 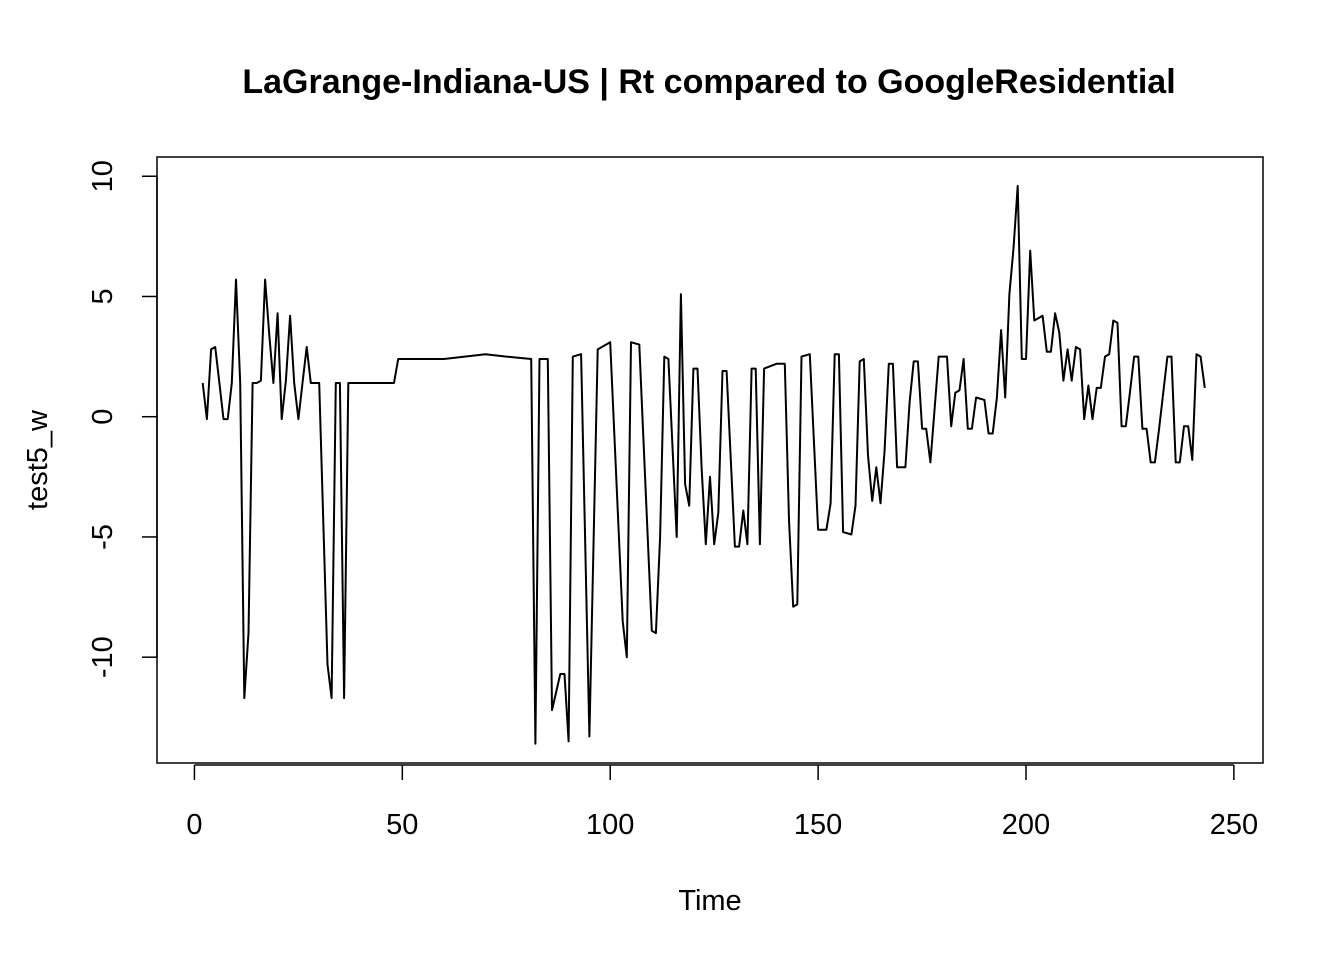 What do you see at coordinates (194, 825) in the screenshot?
I see `x-tick-label: 0` at bounding box center [194, 825].